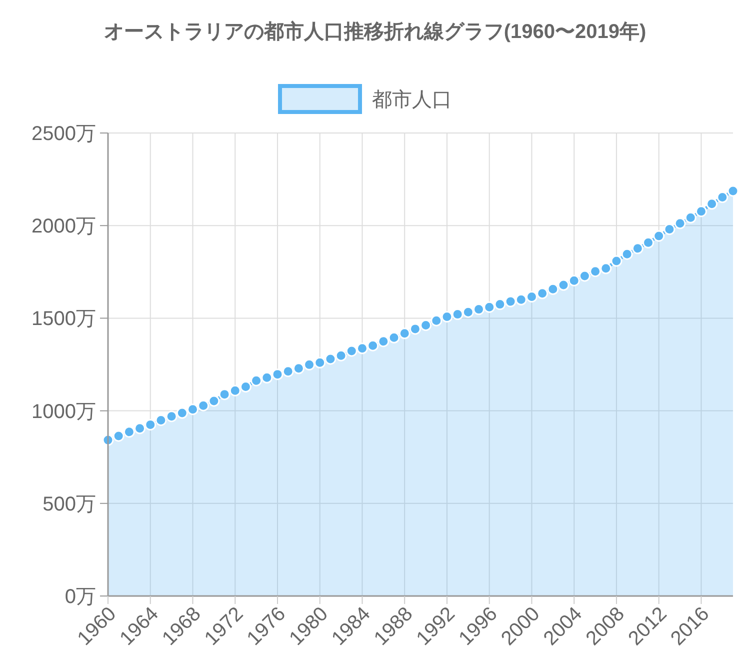 Image resolution: width=750 pixels, height=666 pixels. Describe the element at coordinates (64, 134) in the screenshot. I see `y-tick-label: 2500万` at that location.